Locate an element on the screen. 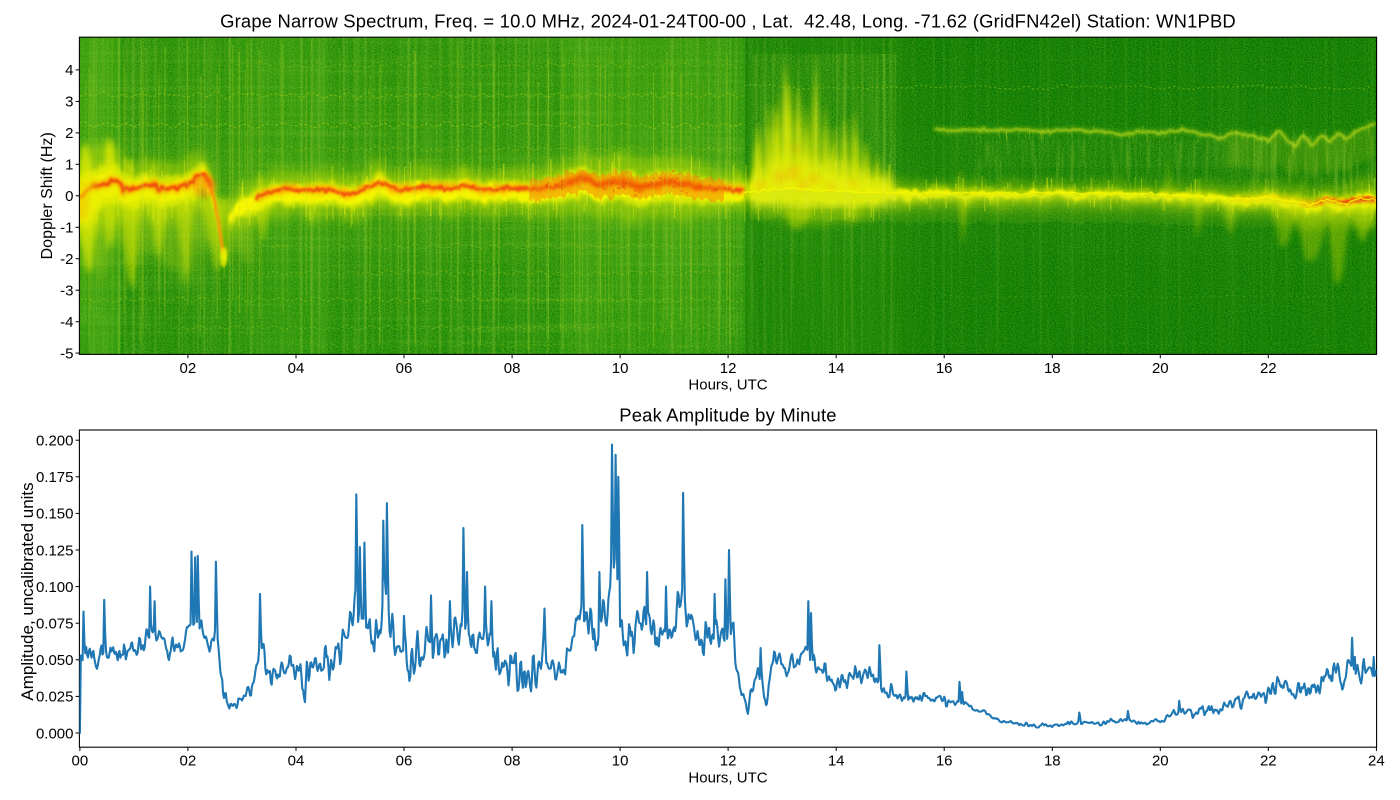 This screenshot has width=1400, height=800. svg-text: 0.100 is located at coordinates (55, 587).